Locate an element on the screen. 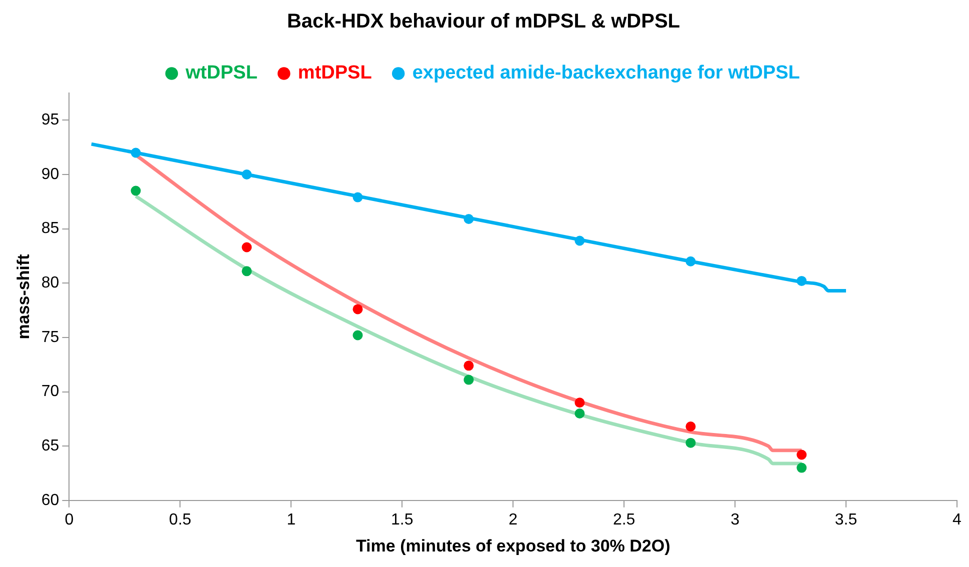 The height and width of the screenshot is (567, 969). legend-label: expected amide-backexchange for wtDPSL is located at coordinates (606, 73).